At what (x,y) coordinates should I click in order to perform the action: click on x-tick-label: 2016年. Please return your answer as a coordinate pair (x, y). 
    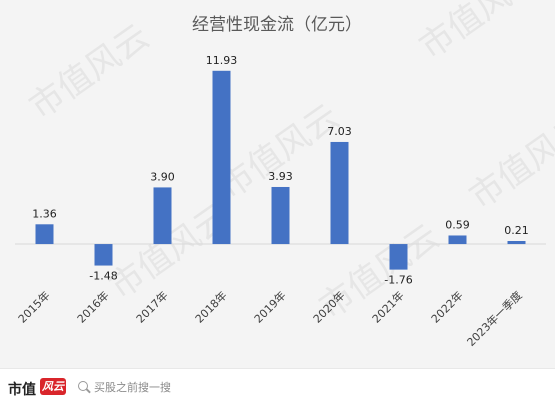
    Looking at the image, I should click on (92, 306).